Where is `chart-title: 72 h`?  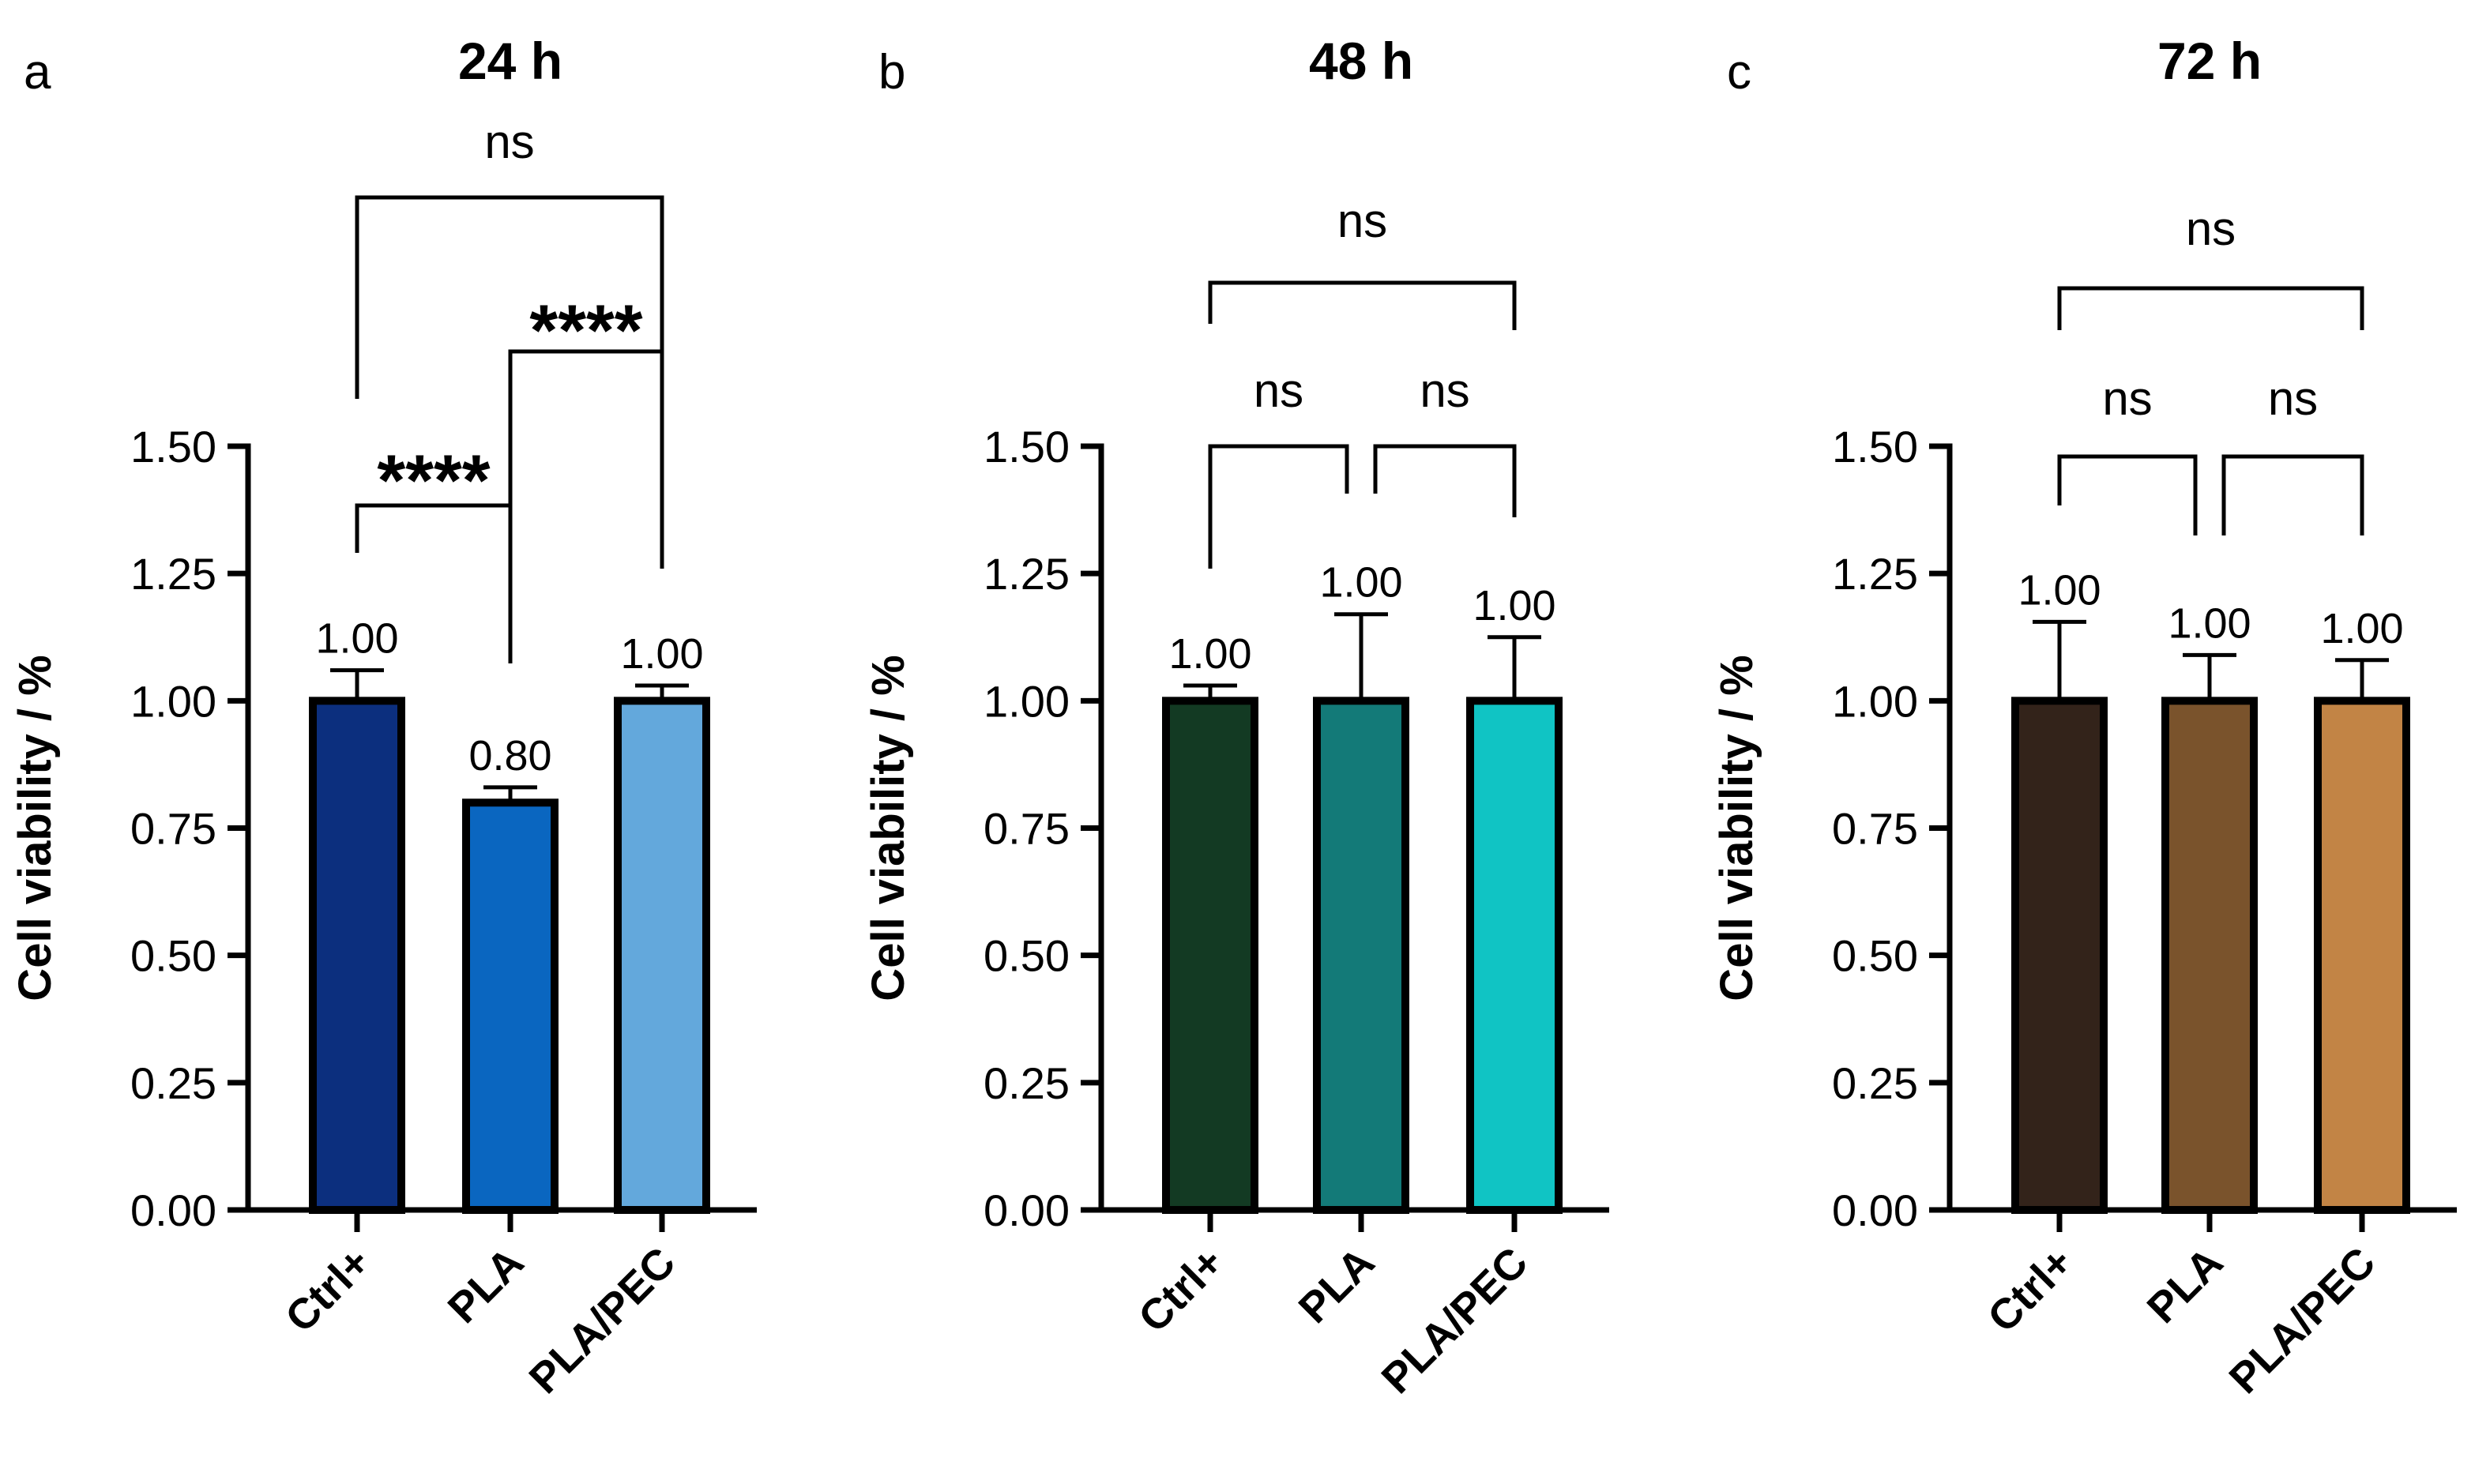 chart-title: 72 h is located at coordinates (2209, 61).